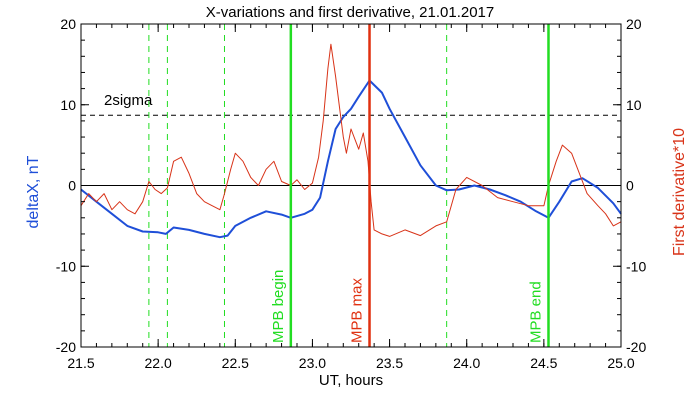  I want to click on x-tick-label: 22.0, so click(158, 363).